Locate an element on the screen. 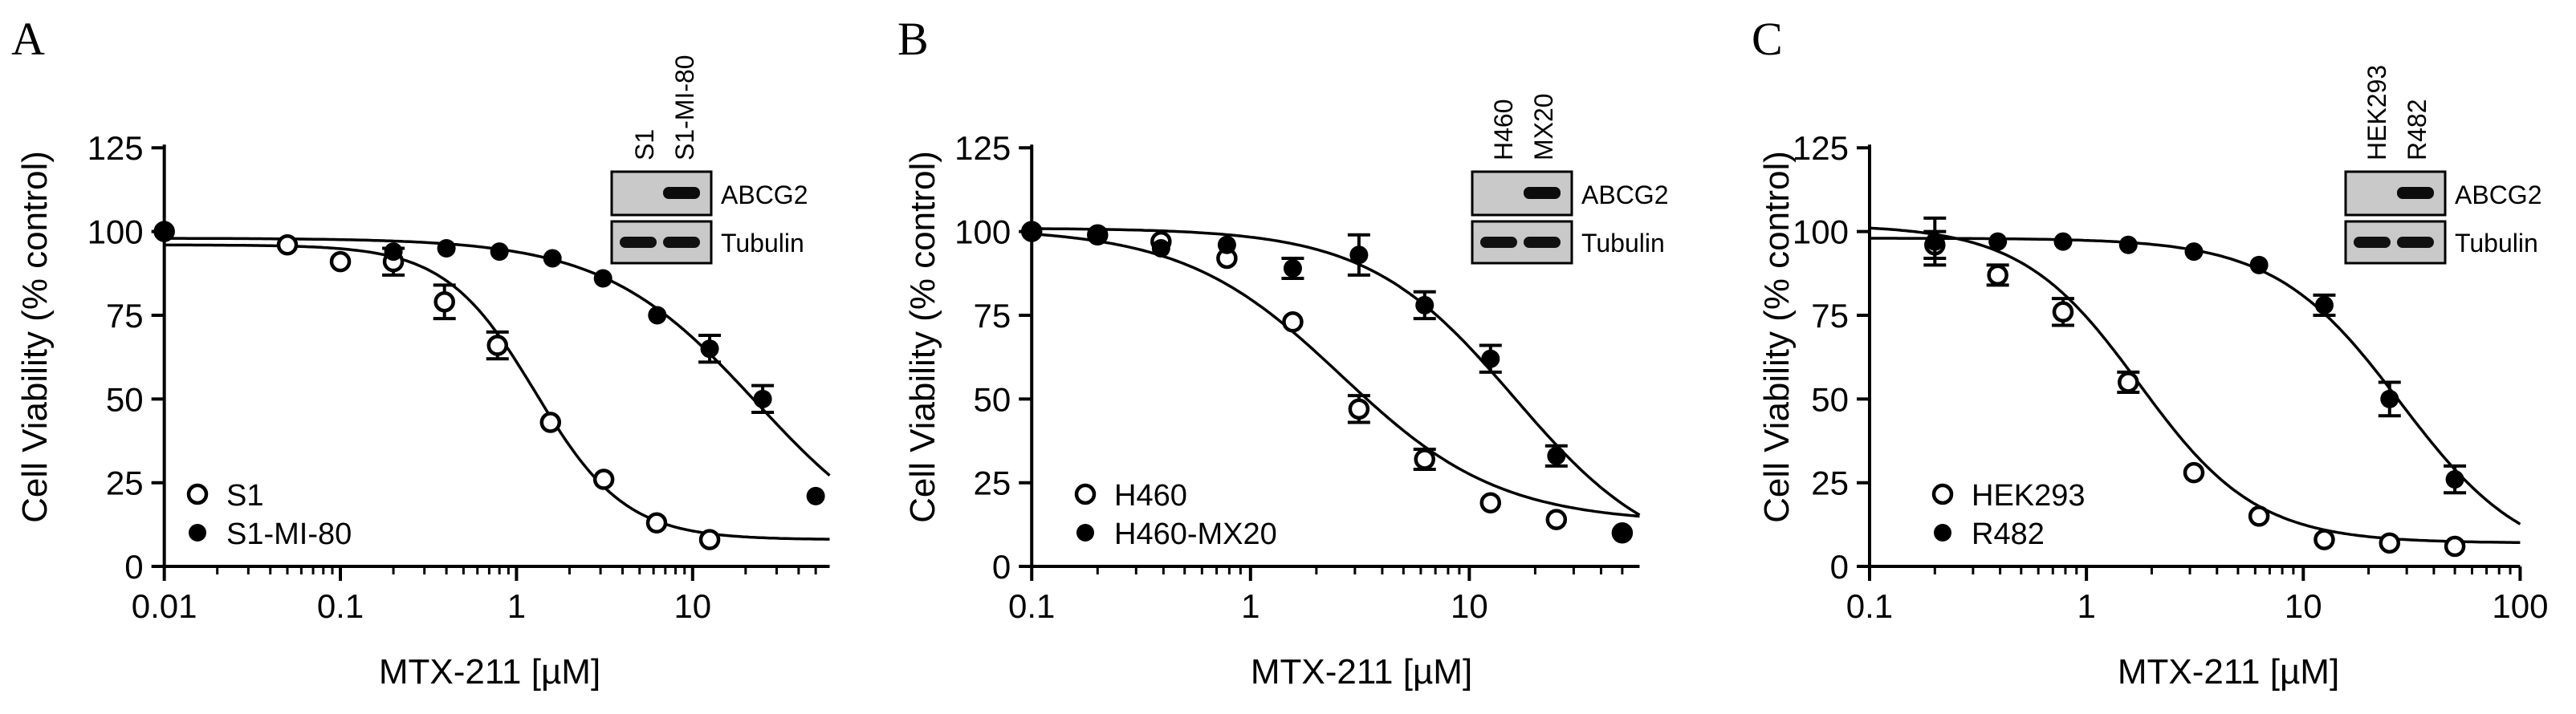  x-tick-label: 0.1 is located at coordinates (1031, 606).